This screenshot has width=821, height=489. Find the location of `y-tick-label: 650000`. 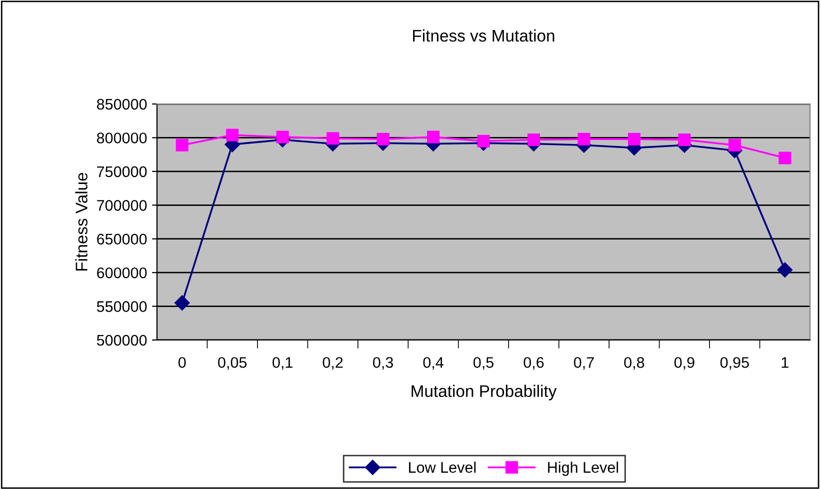

y-tick-label: 650000 is located at coordinates (122, 239).